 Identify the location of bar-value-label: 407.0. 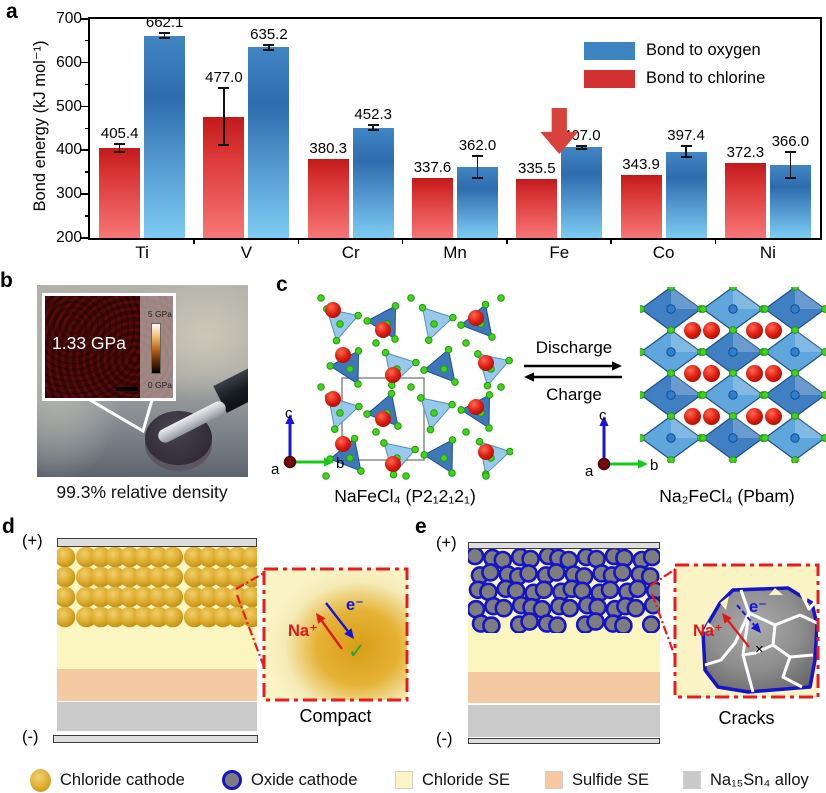
(582, 135).